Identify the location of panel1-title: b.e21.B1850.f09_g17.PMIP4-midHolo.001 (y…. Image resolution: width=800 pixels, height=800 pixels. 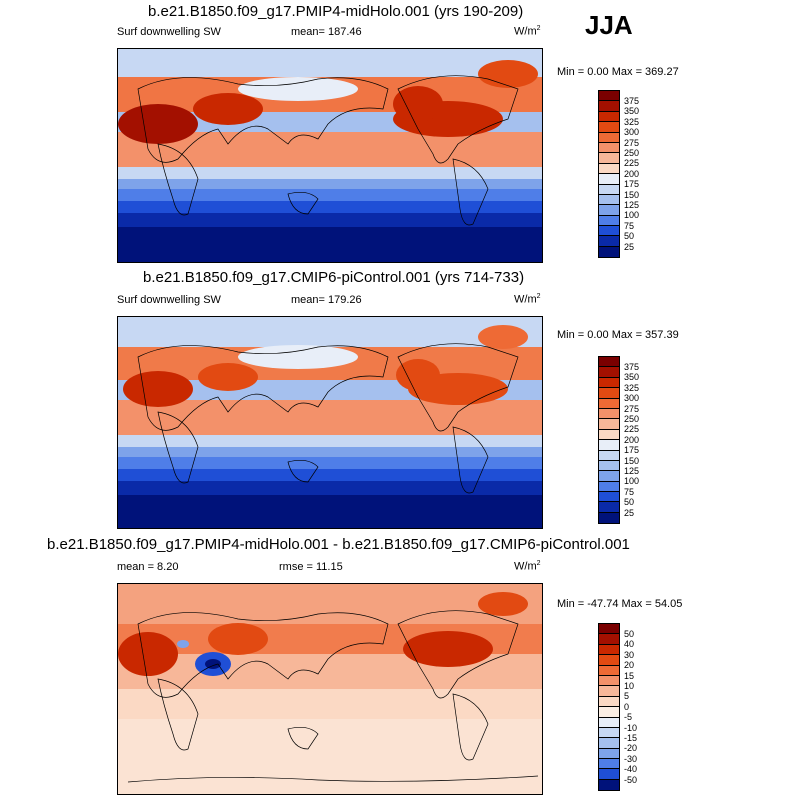
(336, 11).